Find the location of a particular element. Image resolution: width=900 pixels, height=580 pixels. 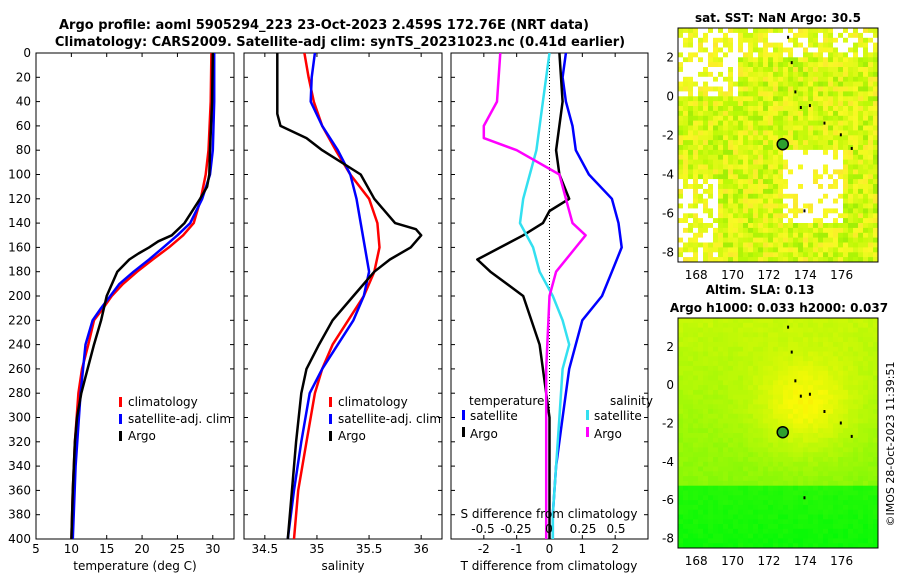

salinity-xlabel: salinity is located at coordinates (342, 566).